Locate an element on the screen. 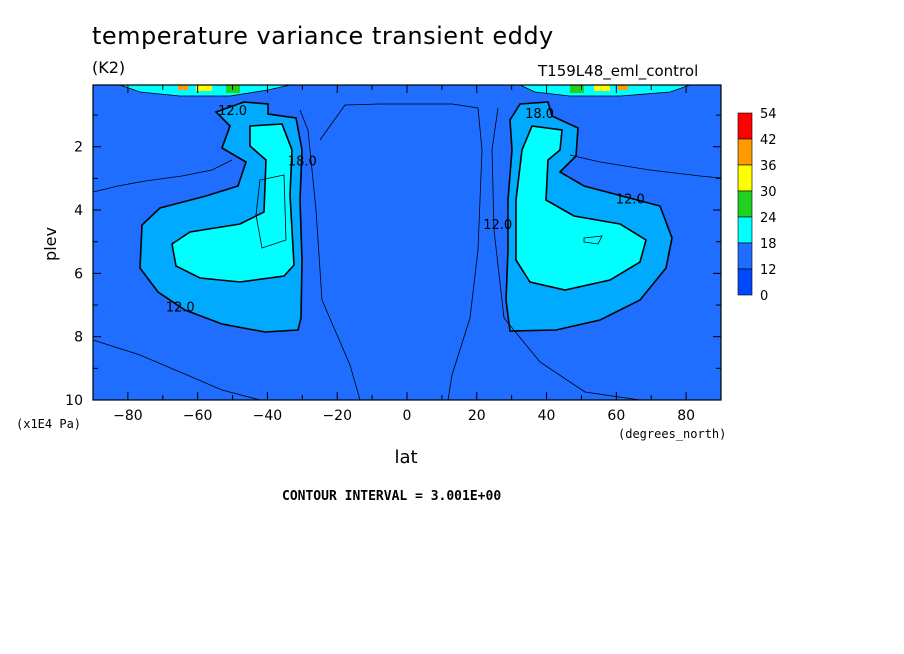  y-axis-label: plev is located at coordinates (50, 244).